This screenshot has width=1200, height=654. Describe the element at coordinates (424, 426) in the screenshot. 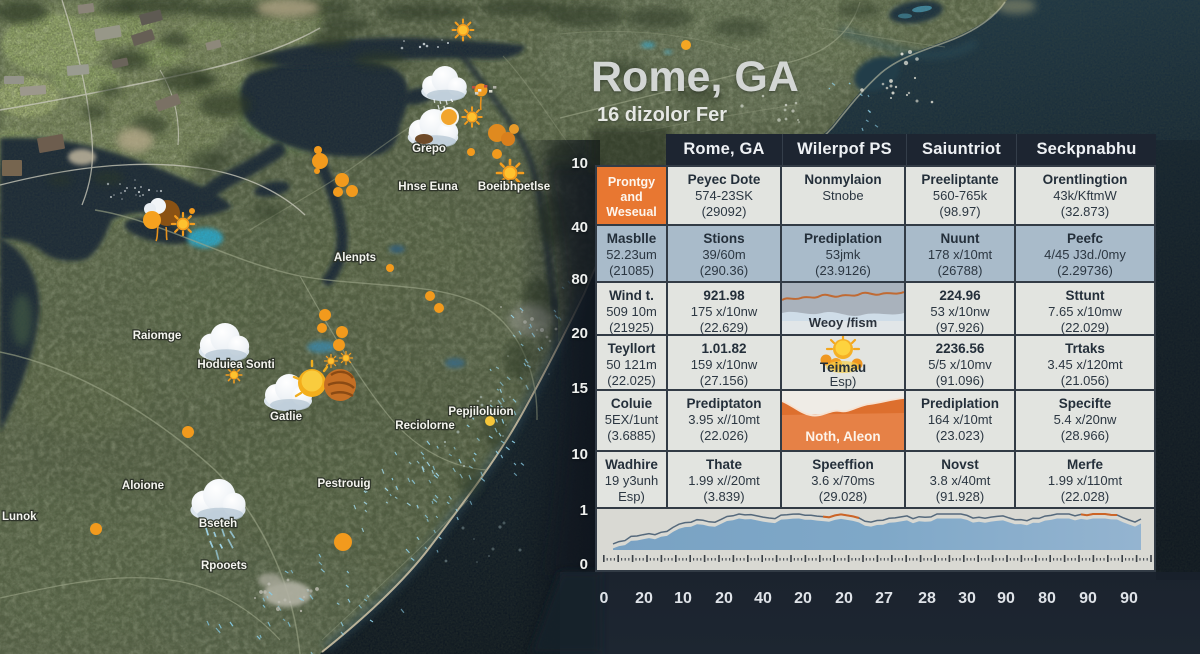

I see `svg-text: Reciolorne` at that location.